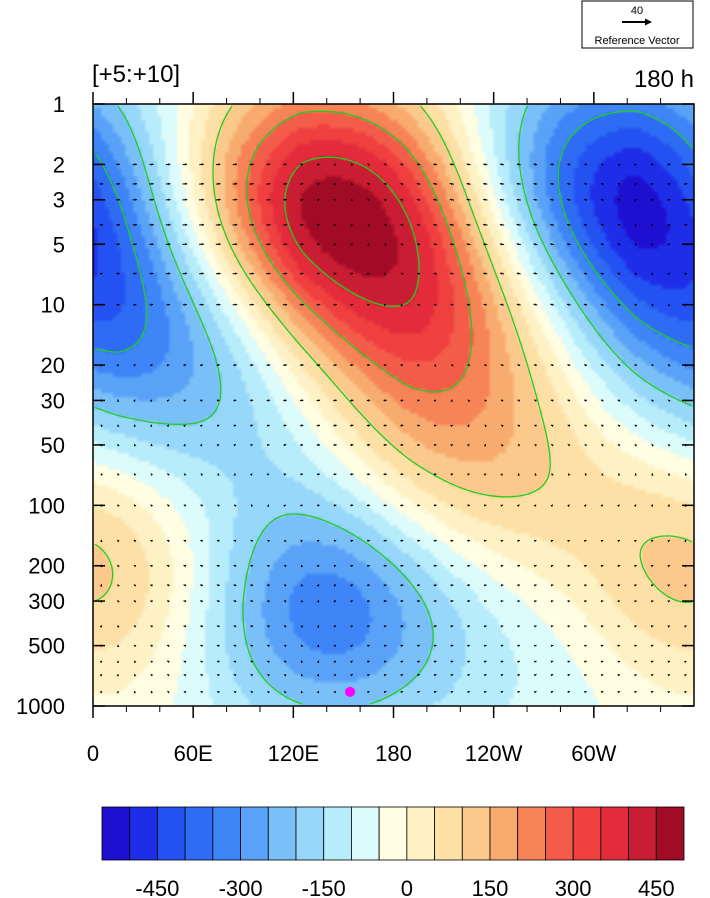 This screenshot has width=710, height=898. What do you see at coordinates (59, 104) in the screenshot?
I see `y-tick-label: 1` at bounding box center [59, 104].